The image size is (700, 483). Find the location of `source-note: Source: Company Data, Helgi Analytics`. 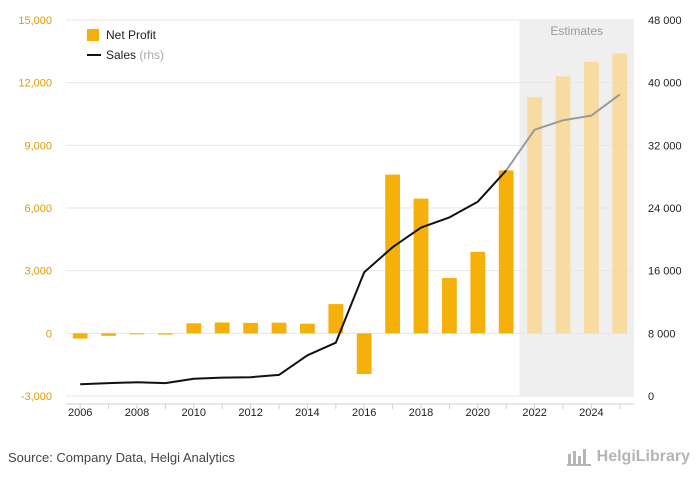

source-note: Source: Company Data, Helgi Analytics is located at coordinates (121, 457).